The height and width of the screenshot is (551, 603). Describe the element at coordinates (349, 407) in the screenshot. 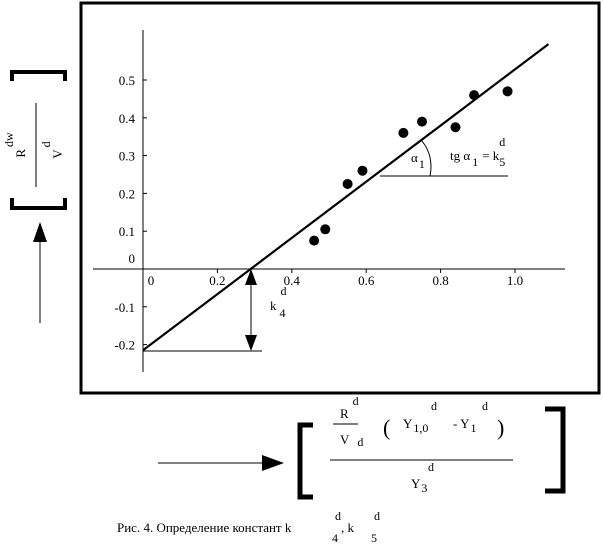

I see `svg-text: Rd` at that location.